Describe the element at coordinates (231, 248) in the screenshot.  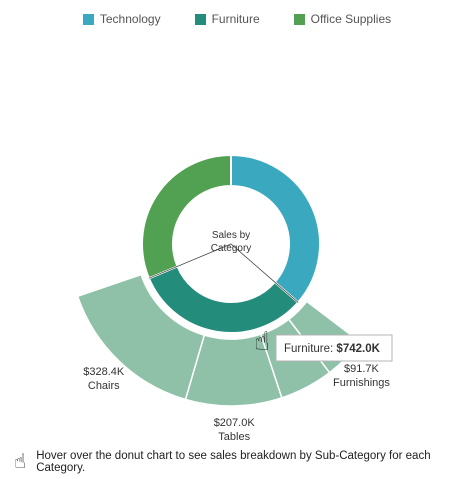
I see `center-label-line-2: Category` at that location.